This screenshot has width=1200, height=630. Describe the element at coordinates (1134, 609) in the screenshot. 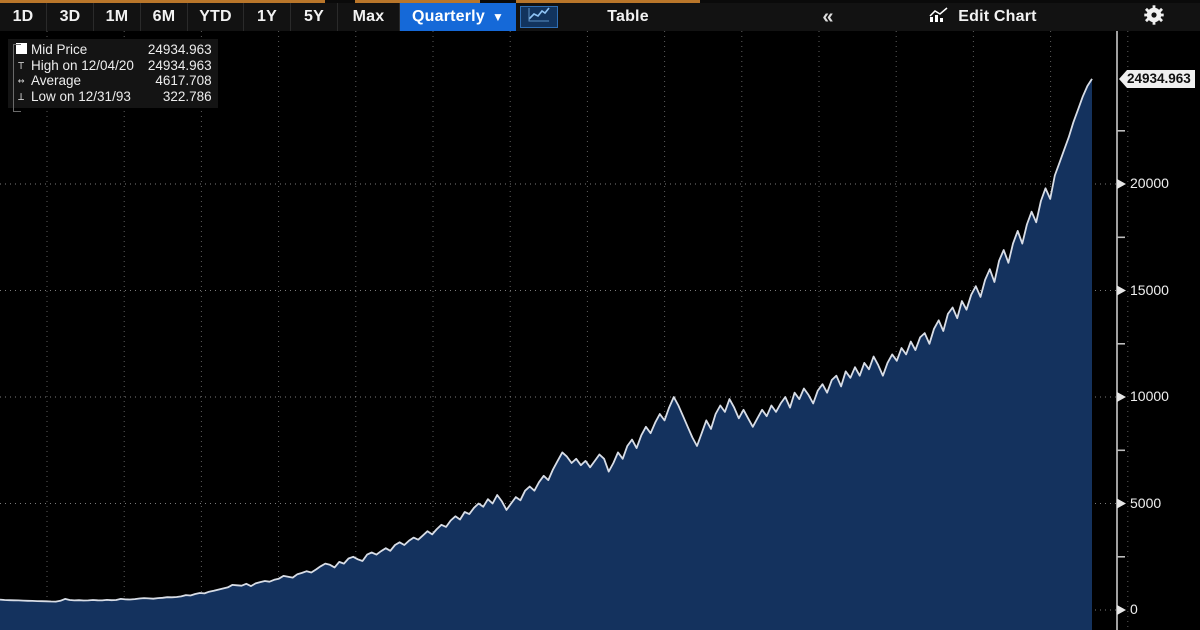

I see `y-axis-tick-label: 0` at that location.